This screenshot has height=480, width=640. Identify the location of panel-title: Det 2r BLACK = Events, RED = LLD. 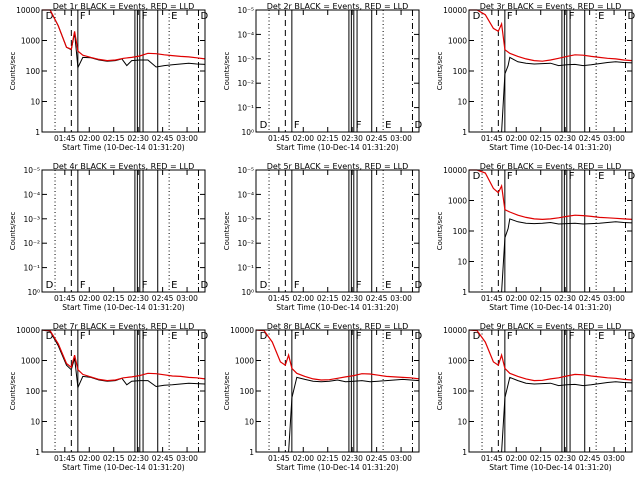
(338, 6).